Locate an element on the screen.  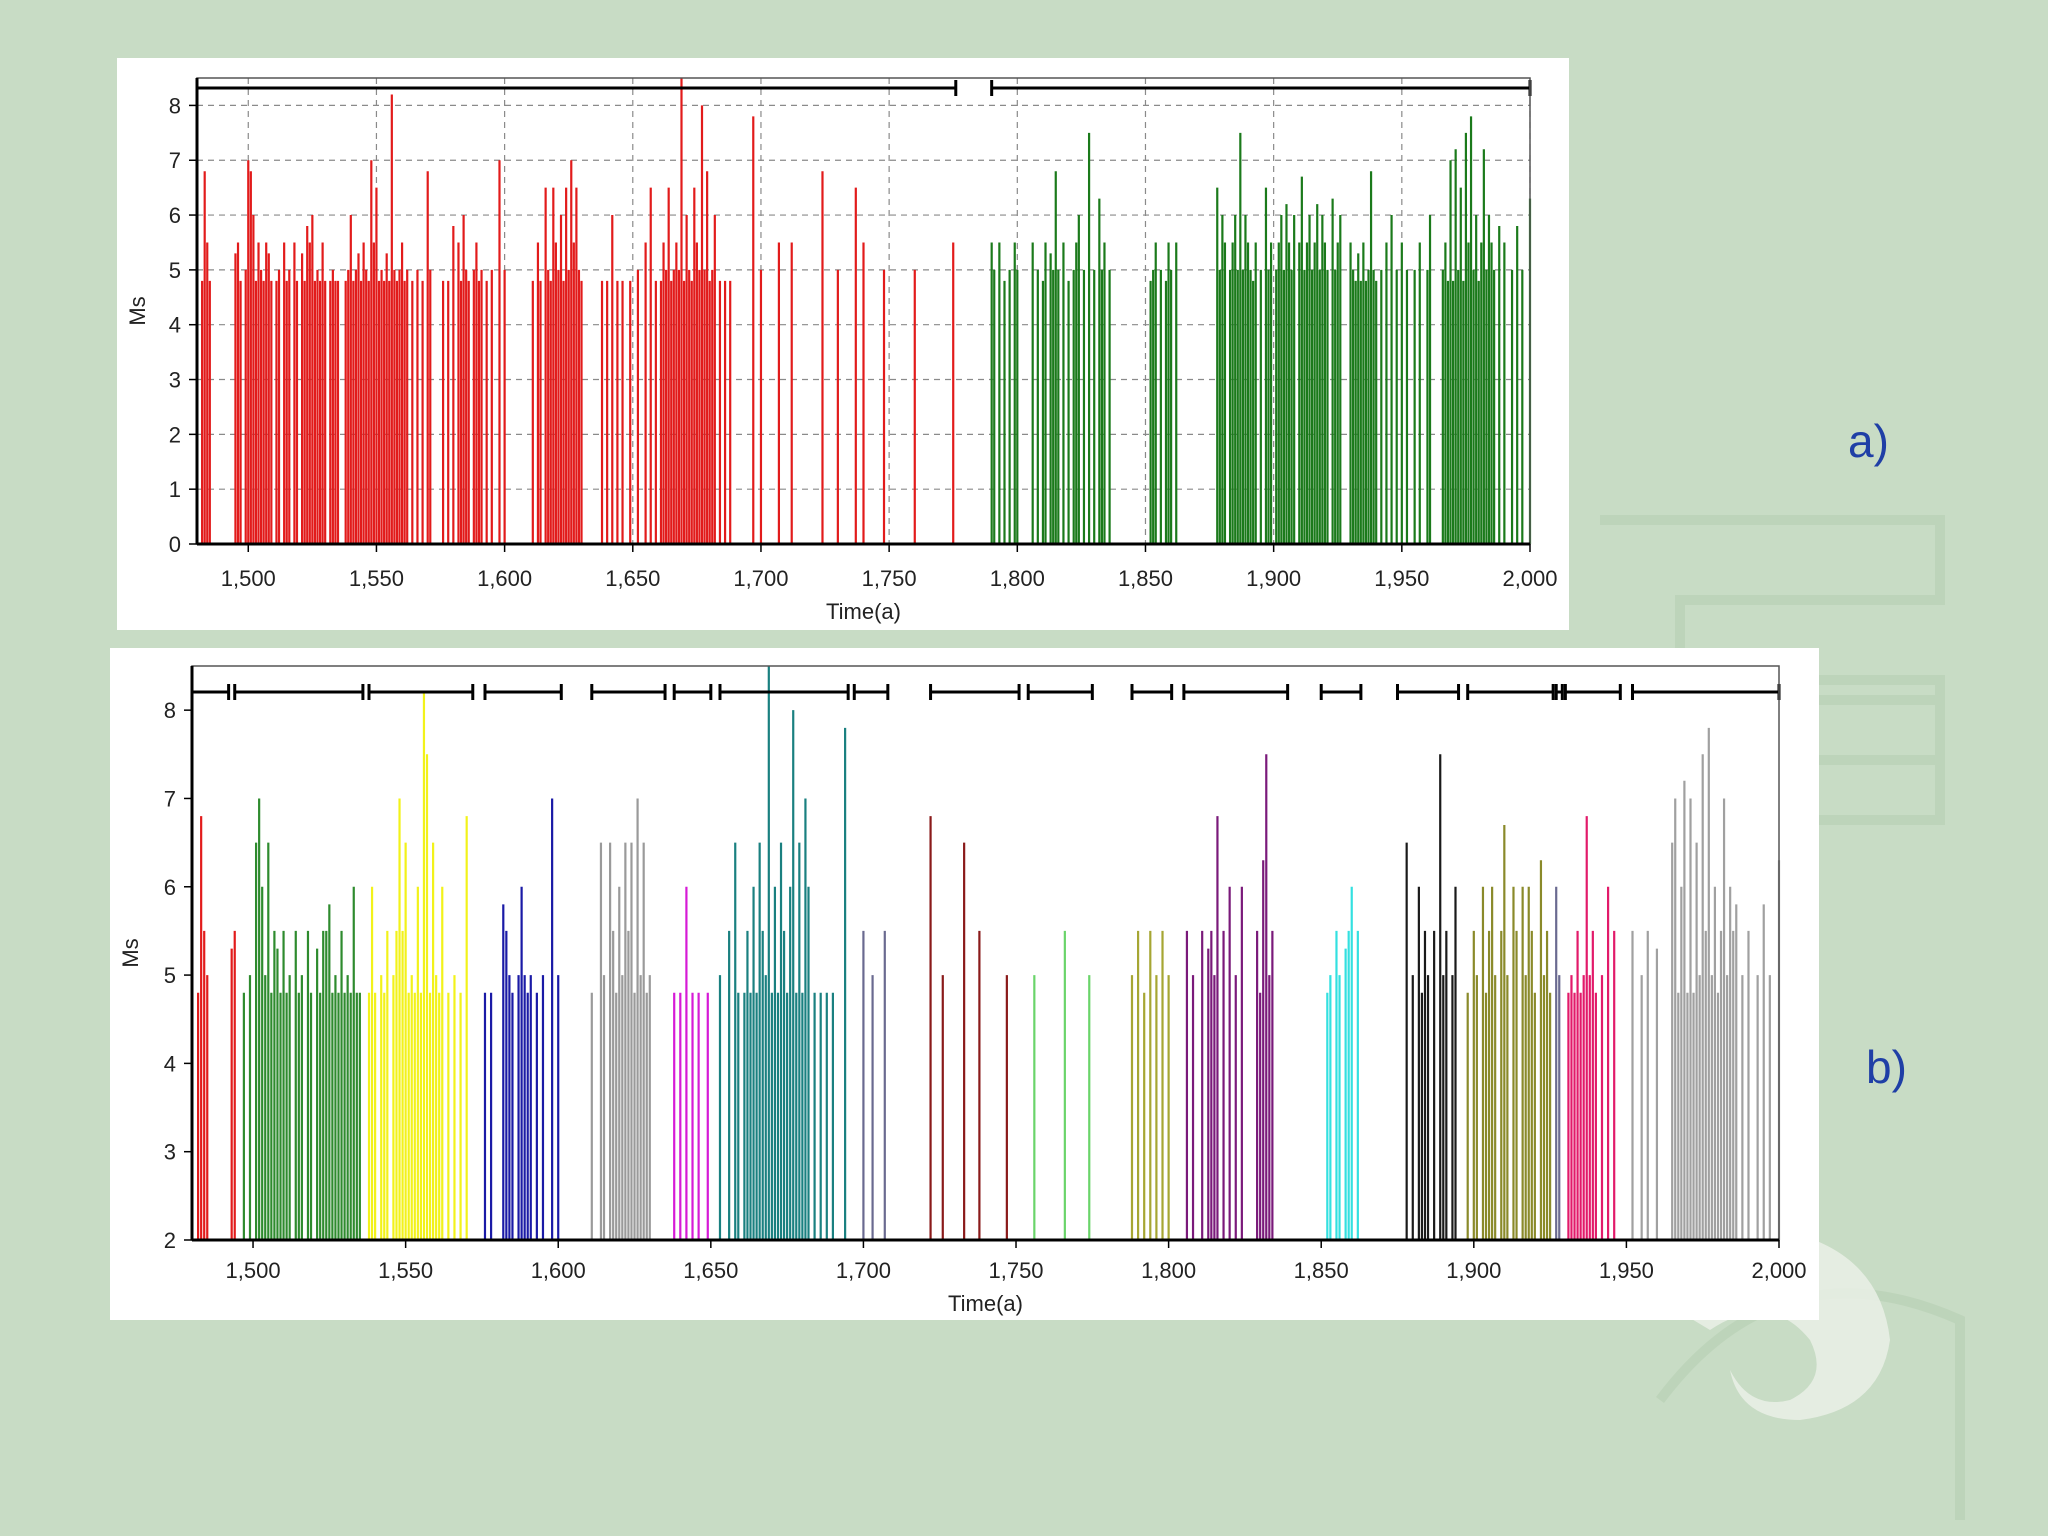
panel-label-b: b) is located at coordinates (1886, 1067).